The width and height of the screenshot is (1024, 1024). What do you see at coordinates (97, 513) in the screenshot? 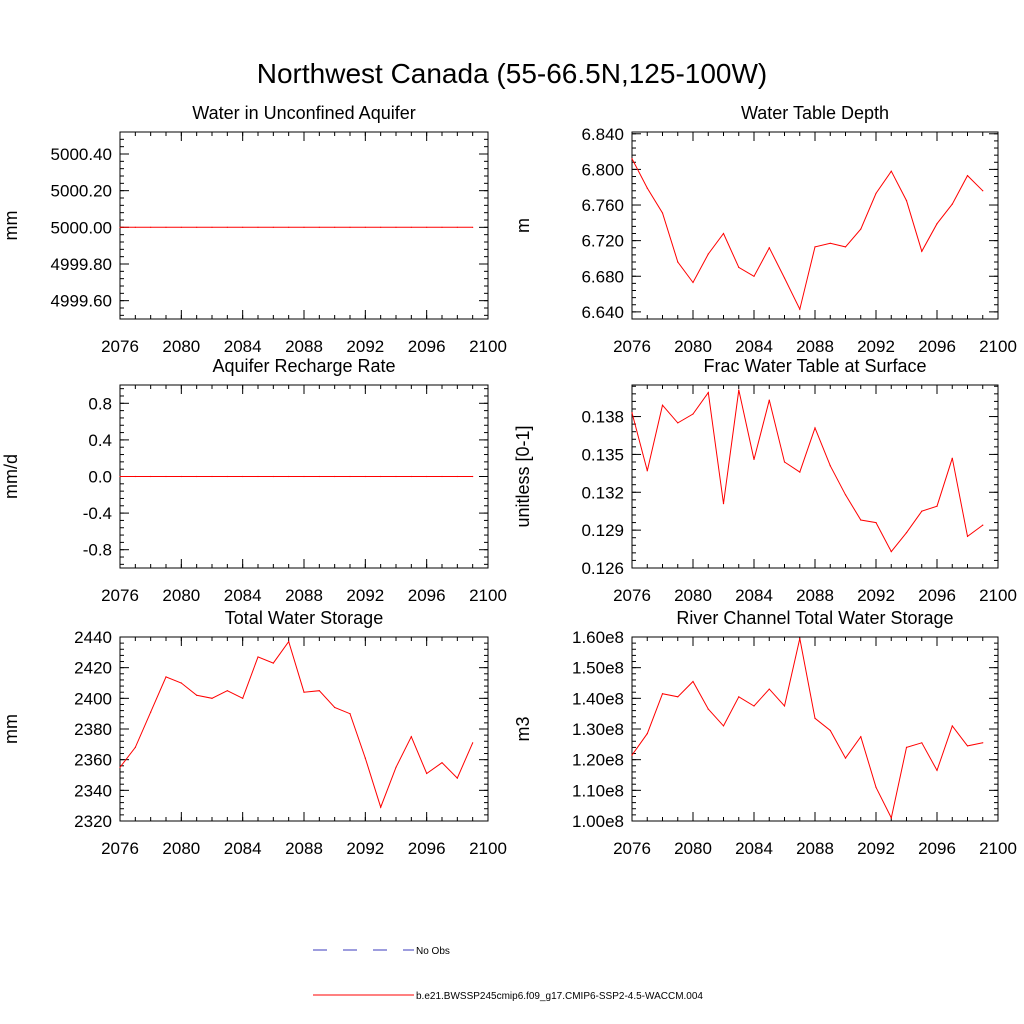
I see `y-tick-label: -0.4` at bounding box center [97, 513].